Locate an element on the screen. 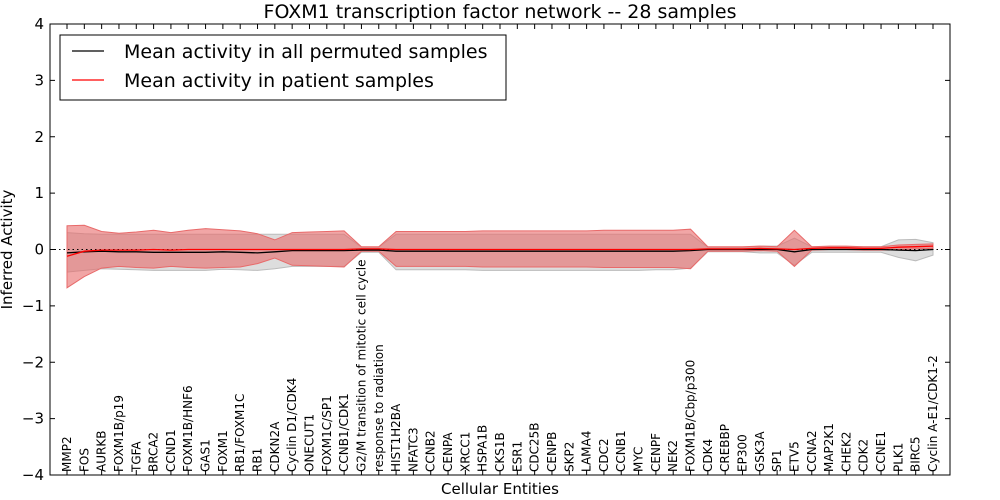 The image size is (1000, 500). legend-label-patient: Mean activity in patient samples is located at coordinates (279, 81).